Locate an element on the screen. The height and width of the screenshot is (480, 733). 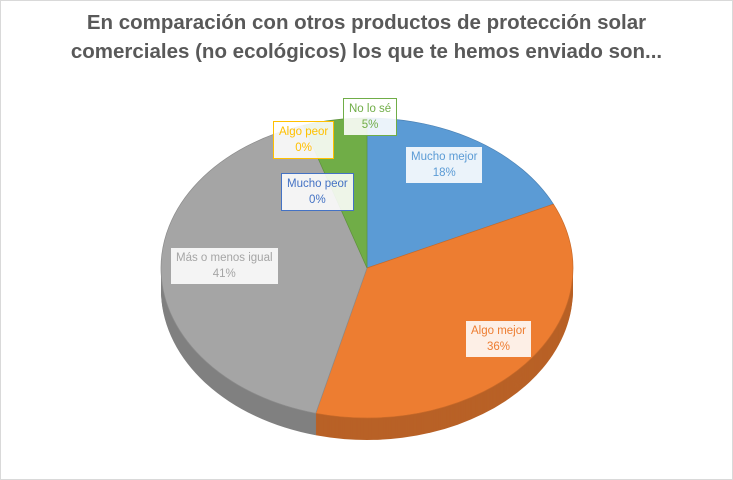
label-mucho-peor: Mucho peor 0% is located at coordinates (317, 192).